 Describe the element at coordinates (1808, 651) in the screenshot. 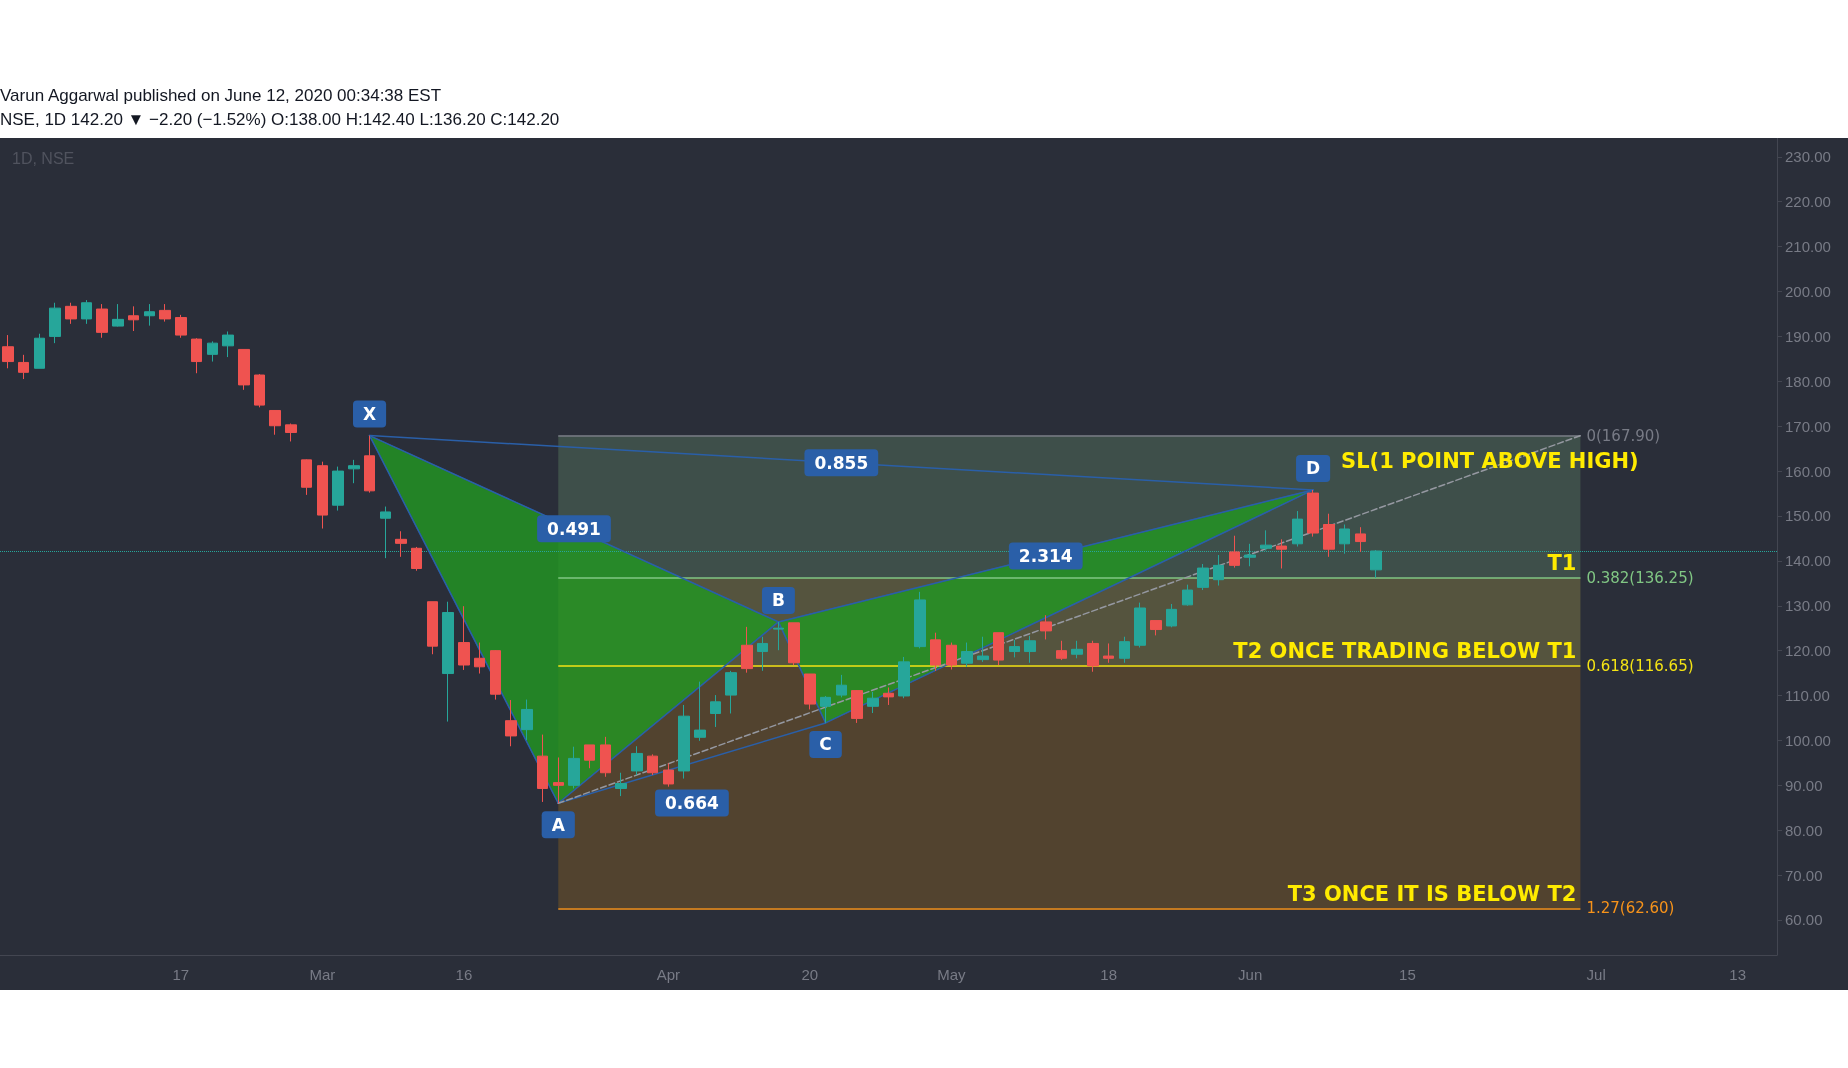

I see `y-tick-label: 120.00` at that location.